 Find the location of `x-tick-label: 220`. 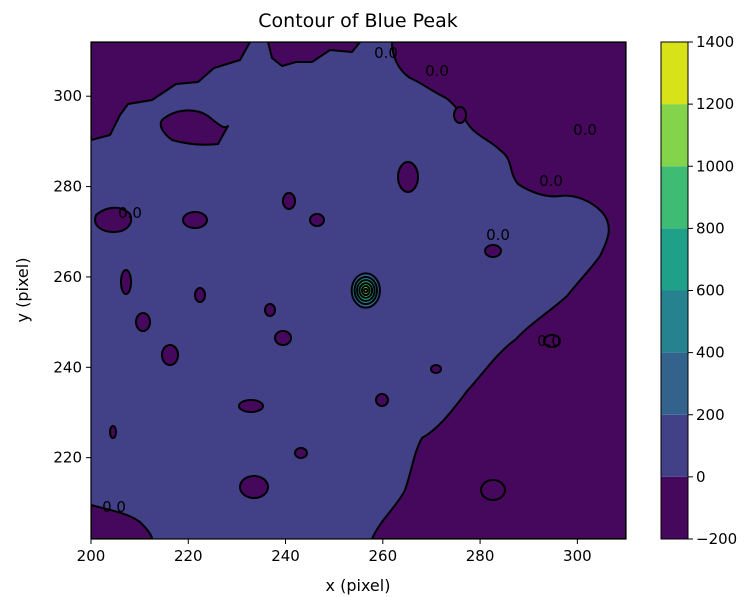

x-tick-label: 220 is located at coordinates (188, 556).